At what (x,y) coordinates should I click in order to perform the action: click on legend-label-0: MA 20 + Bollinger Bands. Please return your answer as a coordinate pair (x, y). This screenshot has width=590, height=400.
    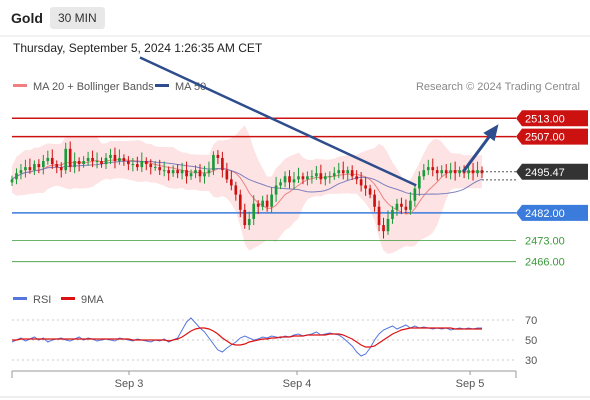
    Looking at the image, I should click on (93, 87).